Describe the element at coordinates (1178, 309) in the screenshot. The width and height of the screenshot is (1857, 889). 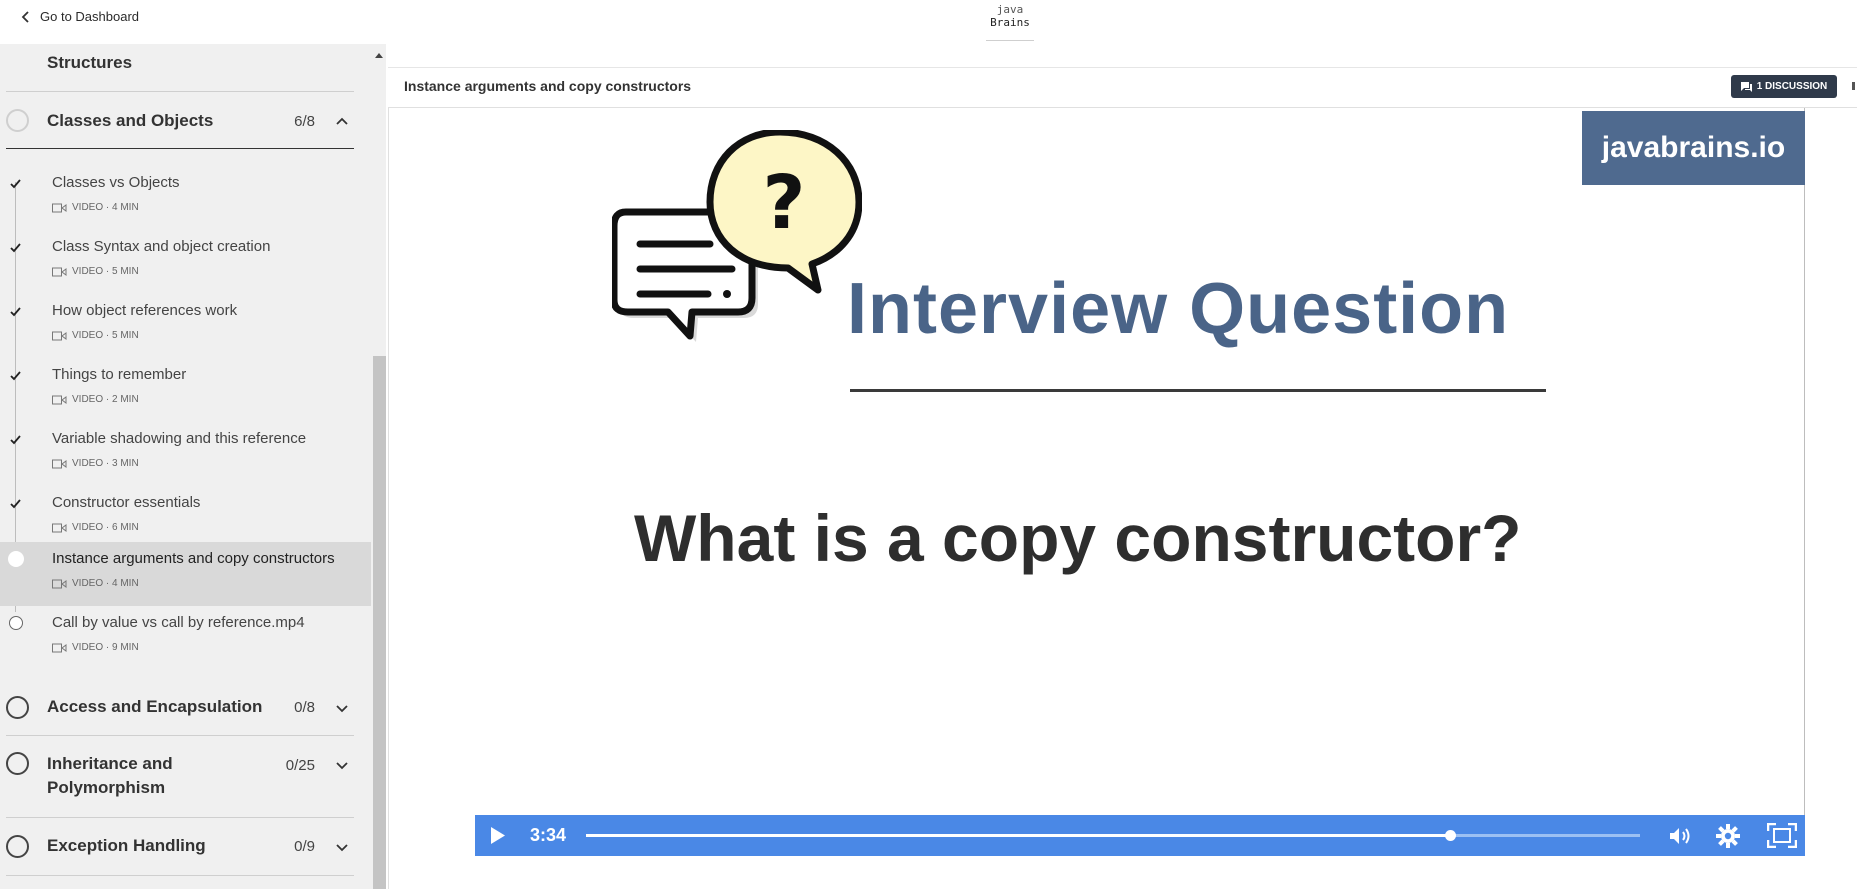
I see `slide-heading: Interview Question` at that location.